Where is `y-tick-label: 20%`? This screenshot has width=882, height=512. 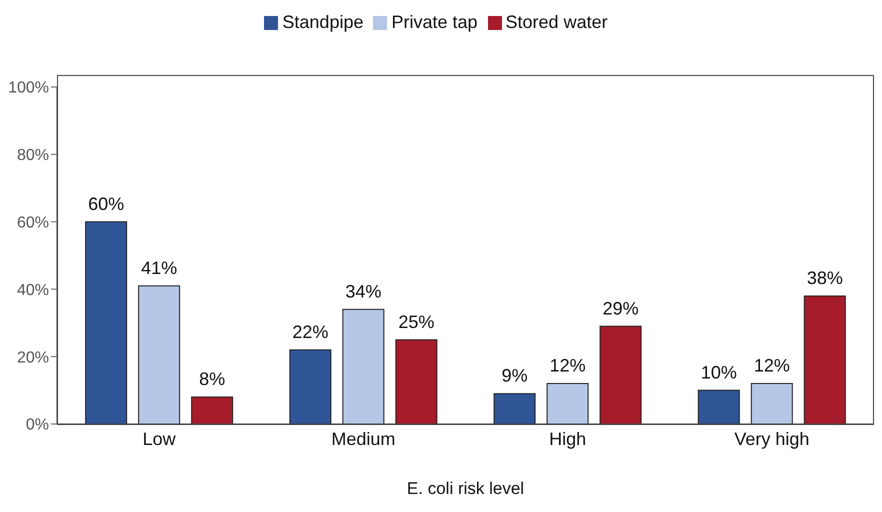 y-tick-label: 20% is located at coordinates (32, 357).